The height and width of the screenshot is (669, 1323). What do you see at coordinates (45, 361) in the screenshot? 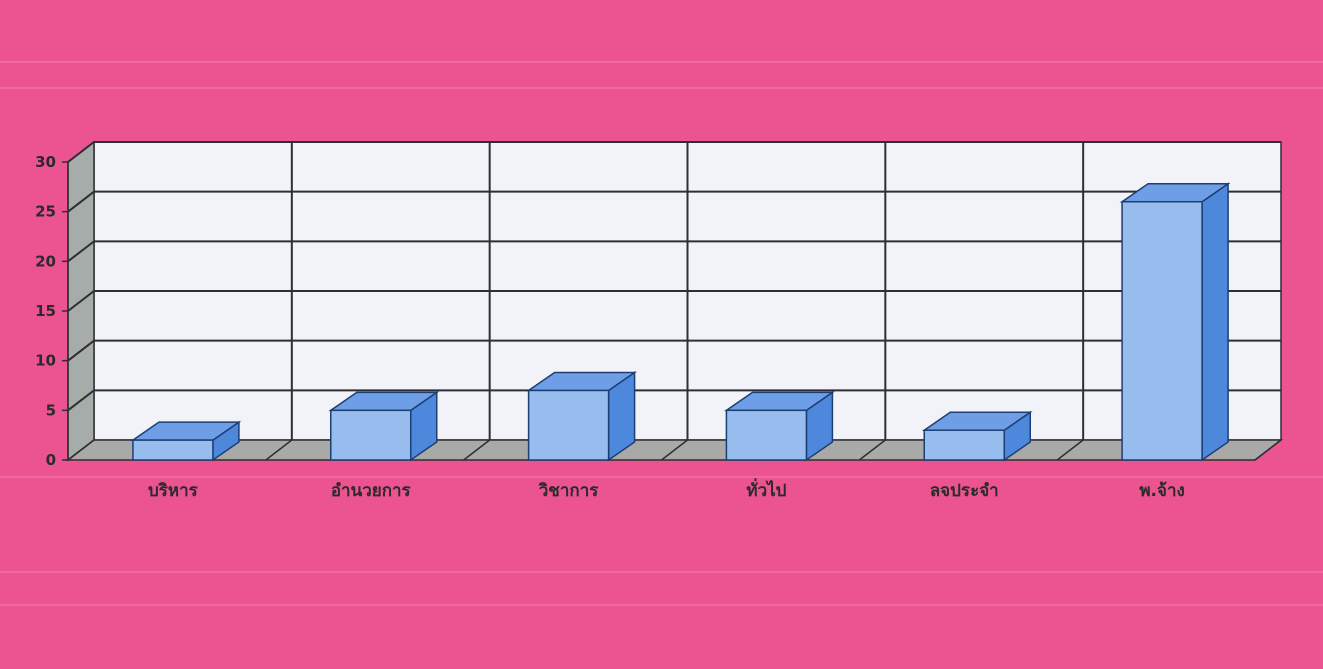
I see `y-tick-label: 10` at bounding box center [45, 361].